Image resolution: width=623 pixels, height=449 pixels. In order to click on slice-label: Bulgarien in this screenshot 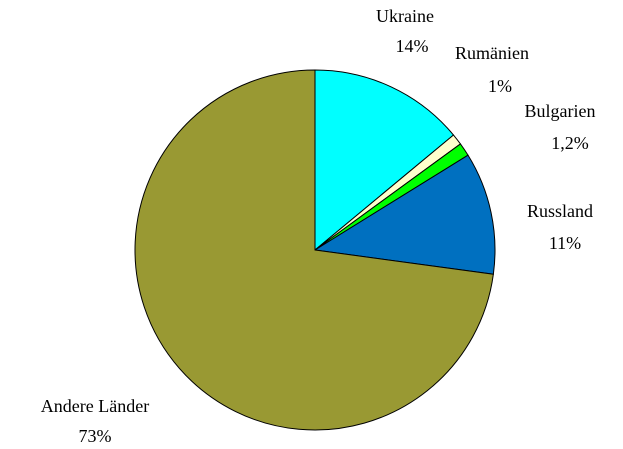, I will do `click(560, 111)`.